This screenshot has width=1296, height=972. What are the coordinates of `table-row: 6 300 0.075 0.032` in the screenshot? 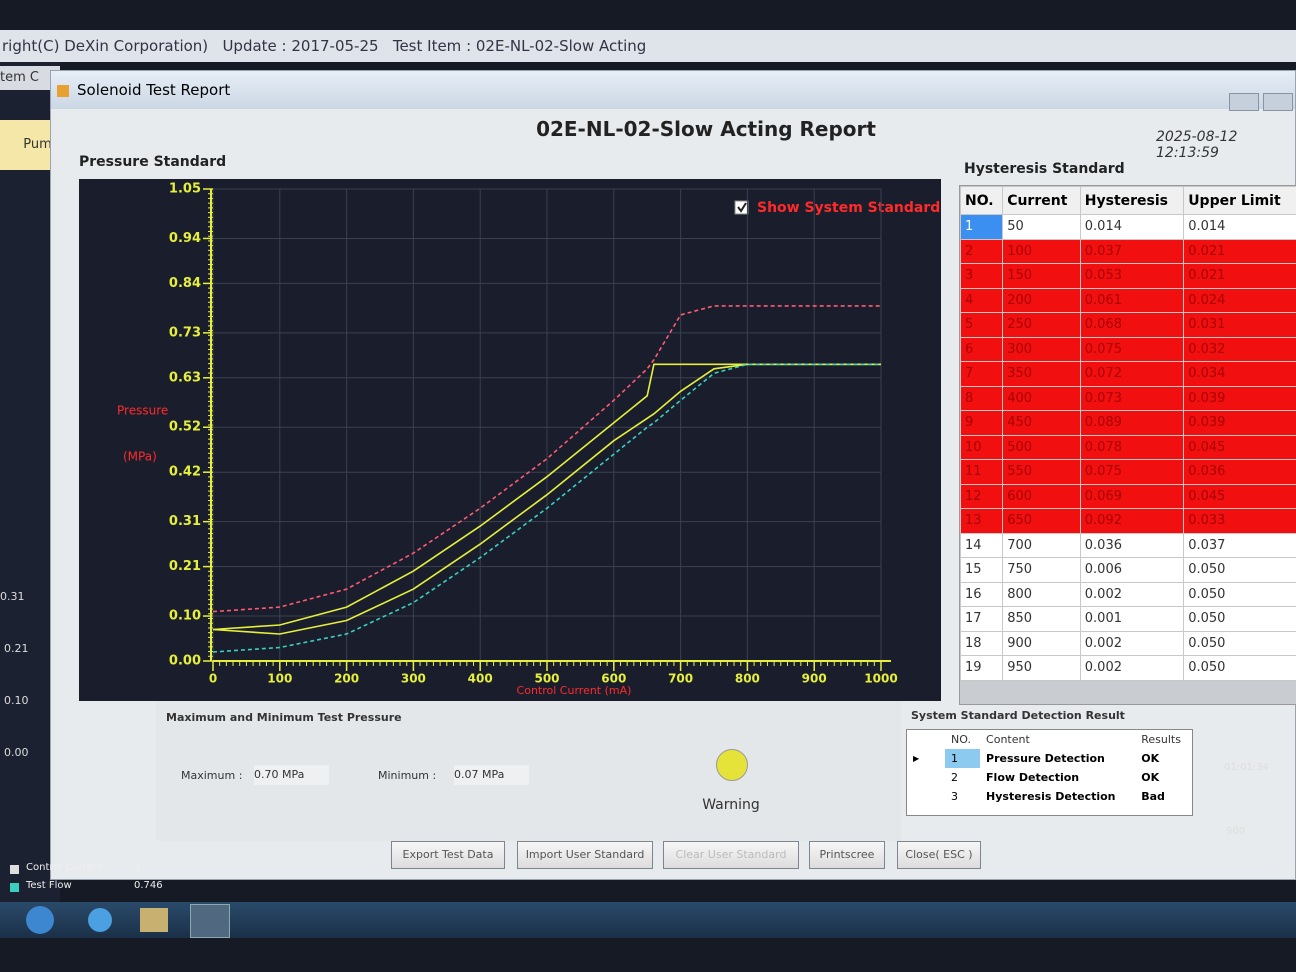 It's located at (1128, 349).